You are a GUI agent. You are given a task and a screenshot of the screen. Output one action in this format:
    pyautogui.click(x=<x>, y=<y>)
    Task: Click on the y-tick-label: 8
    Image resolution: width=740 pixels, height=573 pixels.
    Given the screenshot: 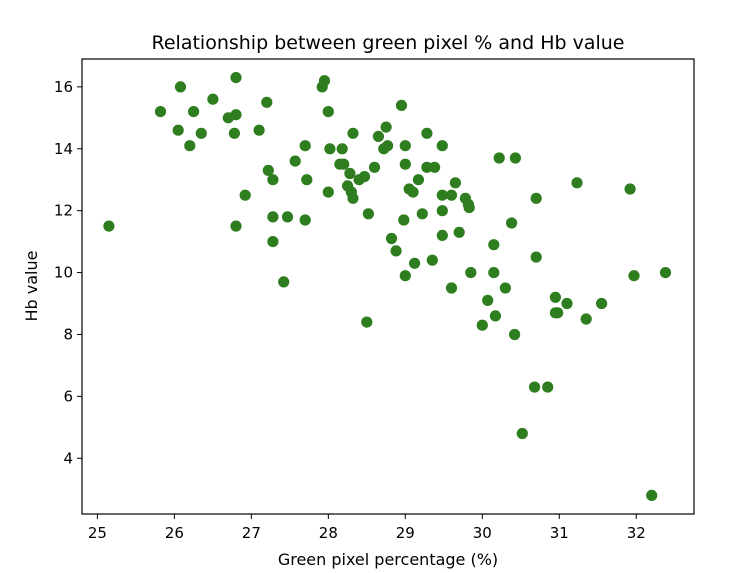 What is the action you would take?
    pyautogui.click(x=68, y=334)
    